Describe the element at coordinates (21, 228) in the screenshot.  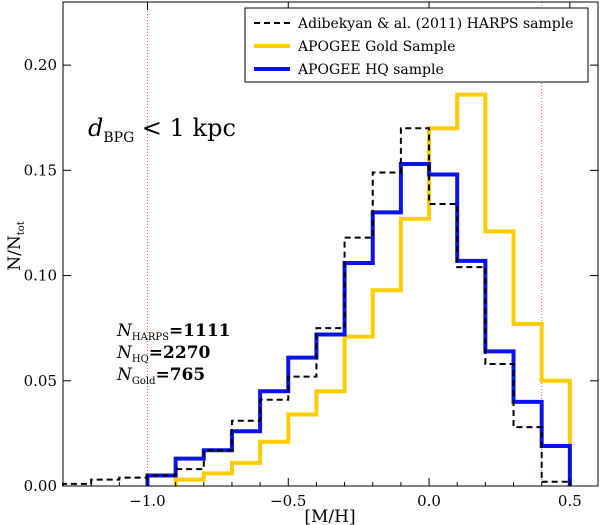
I see `y-axis-label-sub: tot` at that location.